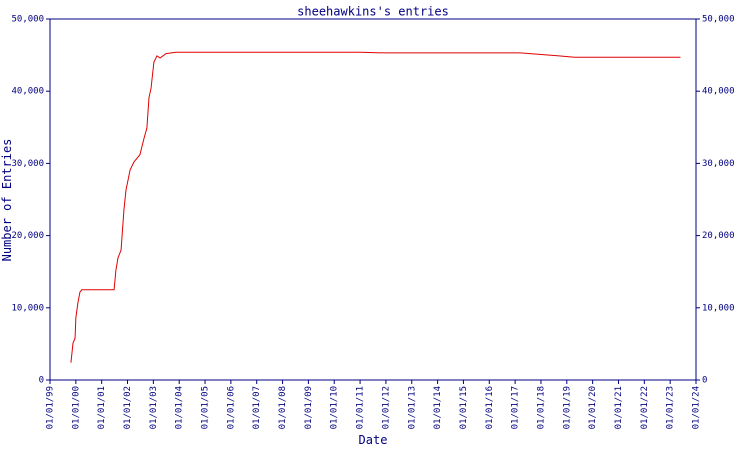  What do you see at coordinates (335, 407) in the screenshot?
I see `x-tick-label: 01/01/10` at bounding box center [335, 407].